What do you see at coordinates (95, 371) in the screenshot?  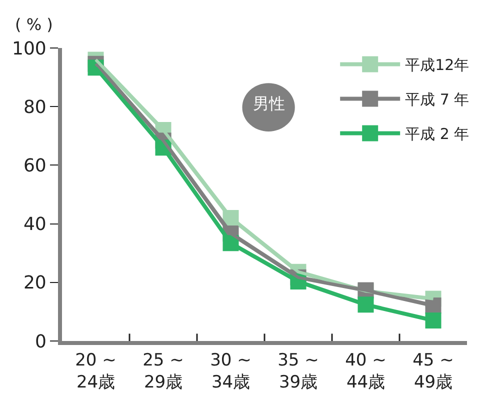 I see `x-tick-label: 20 ~ 24歳` at bounding box center [95, 371].